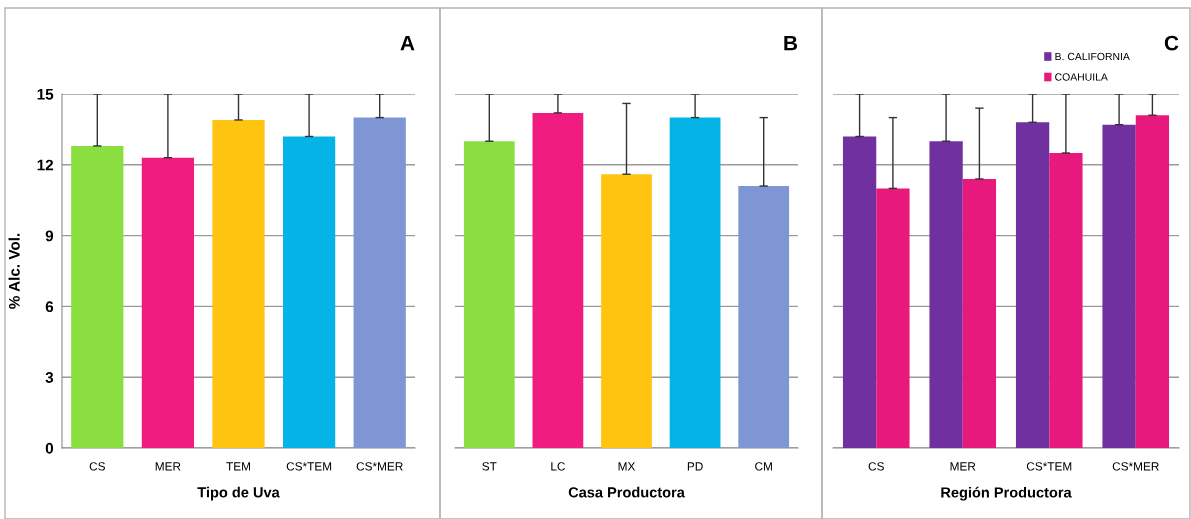 Image resolution: width=1191 pixels, height=519 pixels. I want to click on y-tick-label: 3, so click(49, 377).